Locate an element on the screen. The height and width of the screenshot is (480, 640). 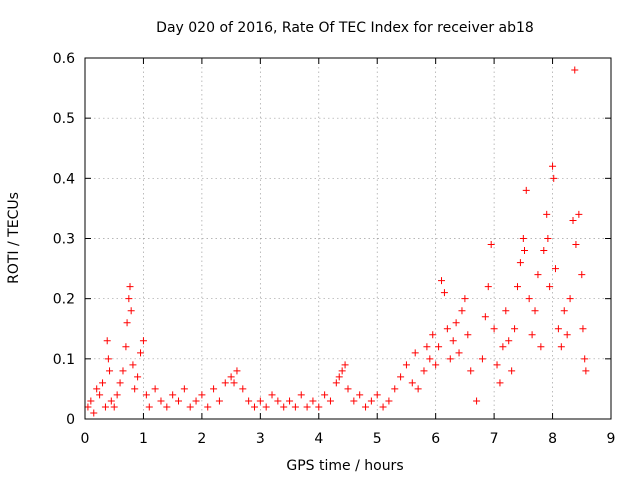
y-tick-label: 0.6 is located at coordinates (64, 59).